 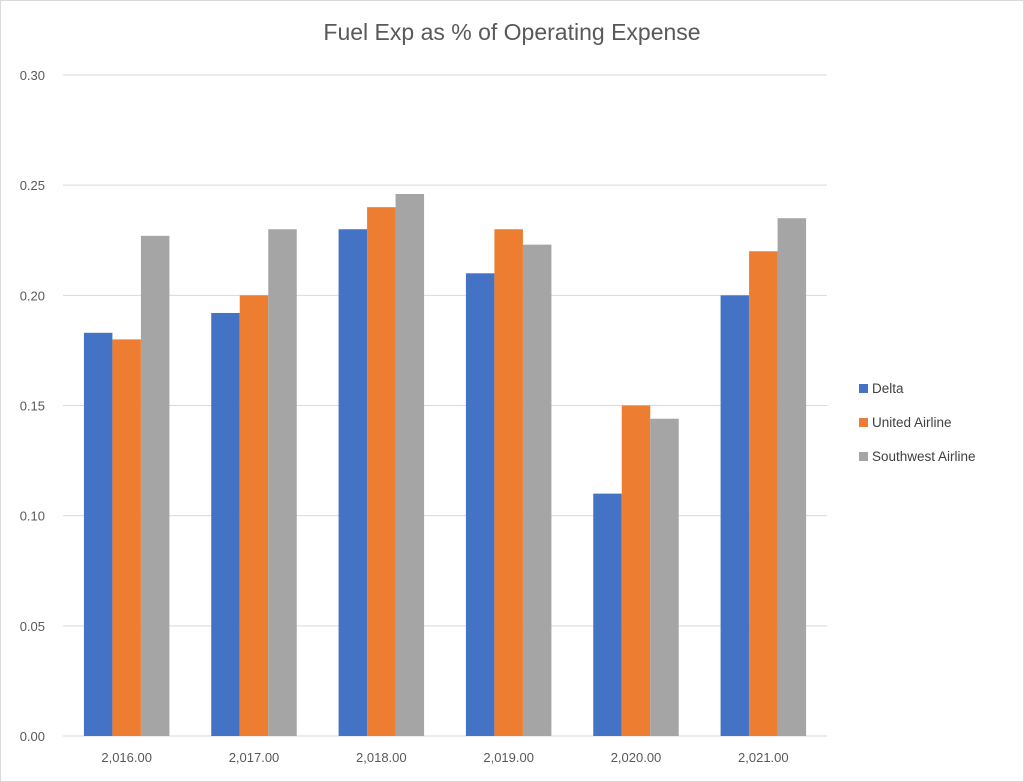 I want to click on x-tick-label: 2,019.00, so click(x=508, y=757).